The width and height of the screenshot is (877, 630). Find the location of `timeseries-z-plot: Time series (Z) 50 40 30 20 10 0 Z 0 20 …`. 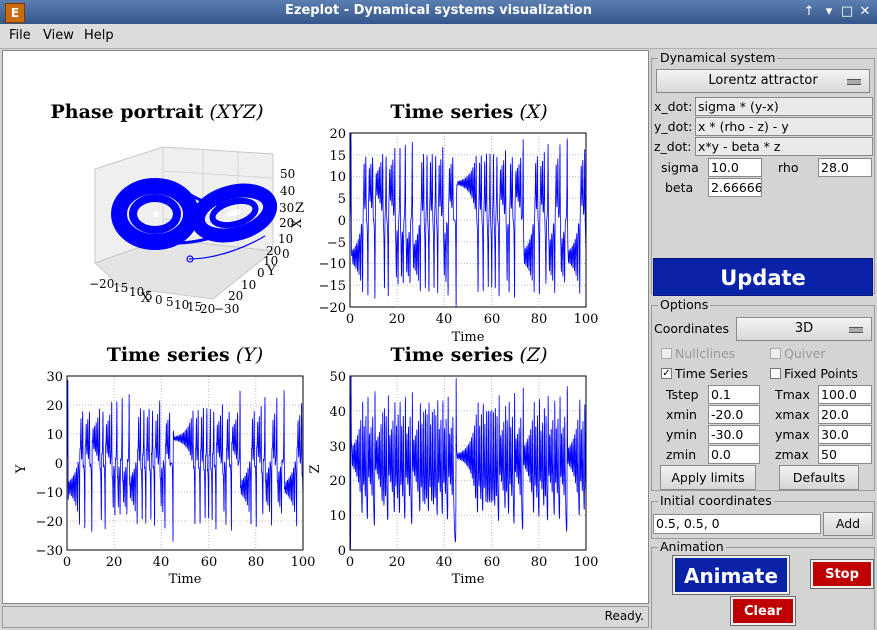

timeseries-z-plot: Time series (Z) 50 40 30 20 10 0 Z 0 20 … is located at coordinates (453, 465).